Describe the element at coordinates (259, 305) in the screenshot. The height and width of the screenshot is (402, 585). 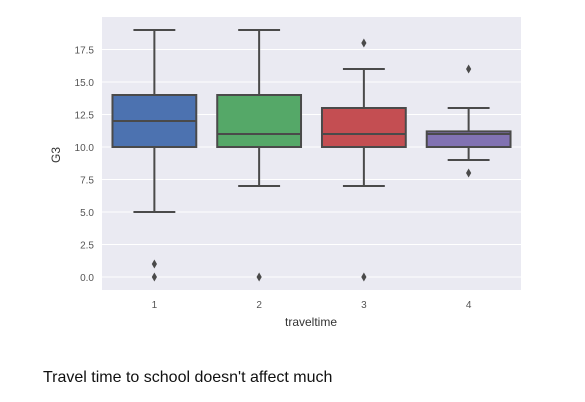
I see `x-tick-label: 2` at that location.